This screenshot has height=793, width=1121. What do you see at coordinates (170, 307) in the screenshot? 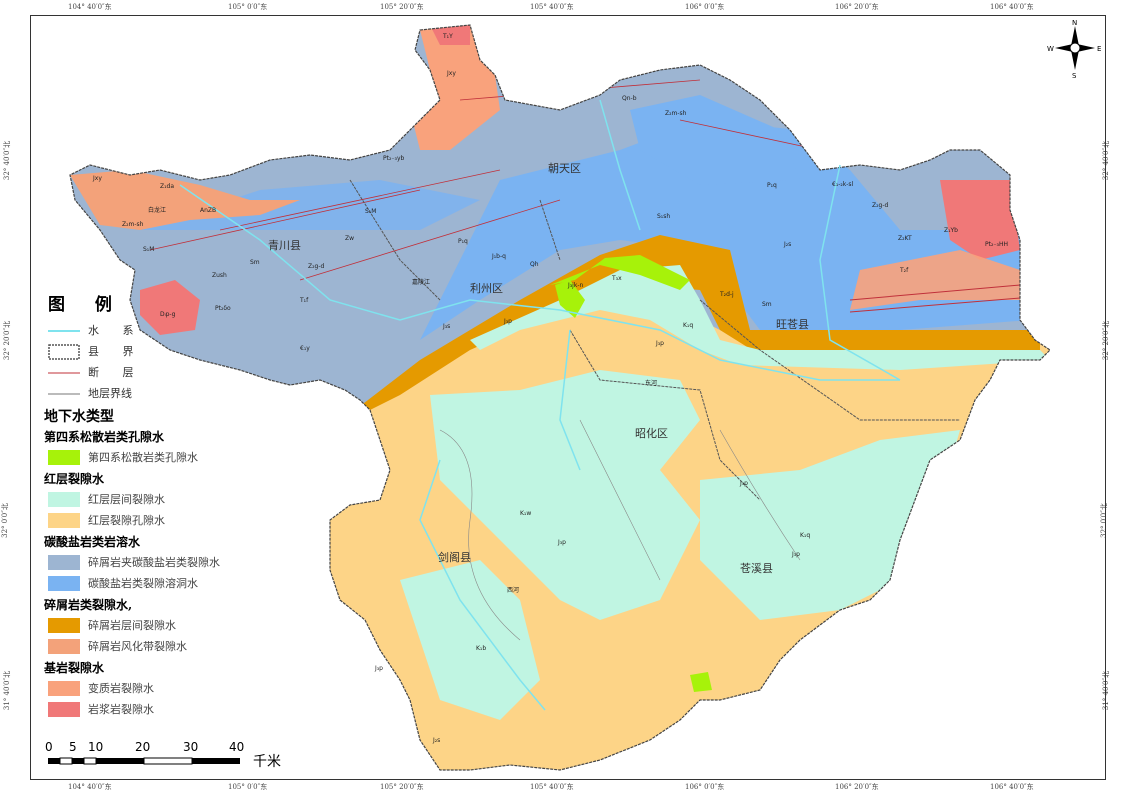
I see `magmatic-area` at bounding box center [170, 307].